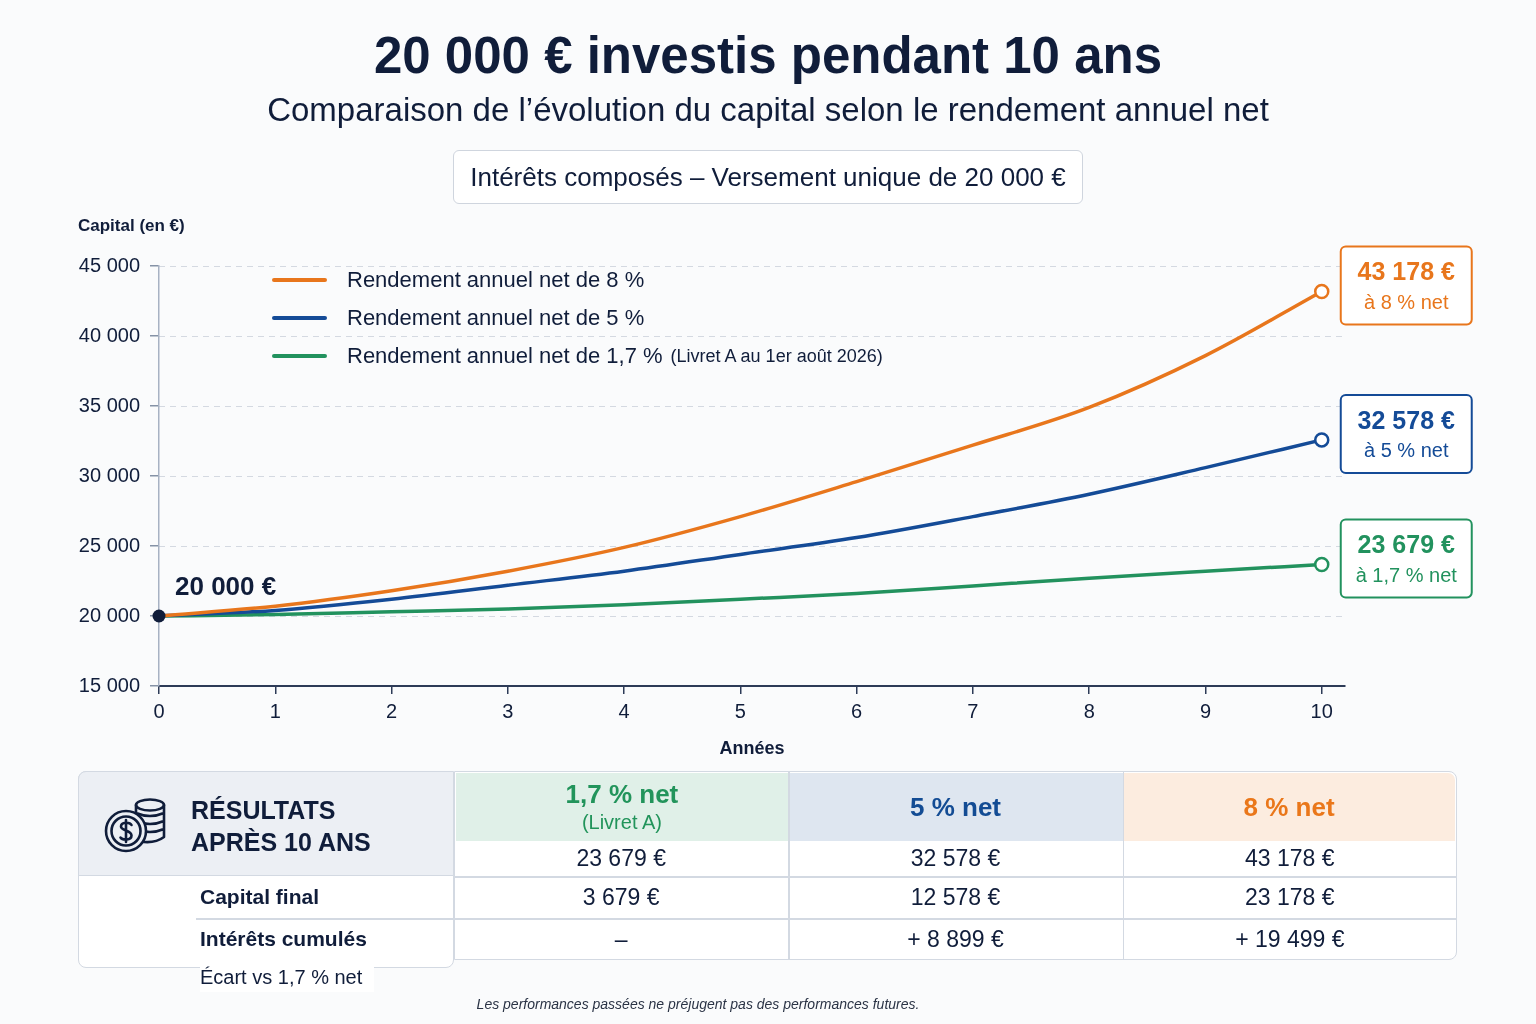 Image resolution: width=1536 pixels, height=1024 pixels. I want to click on x-tick-label: 1, so click(275, 710).